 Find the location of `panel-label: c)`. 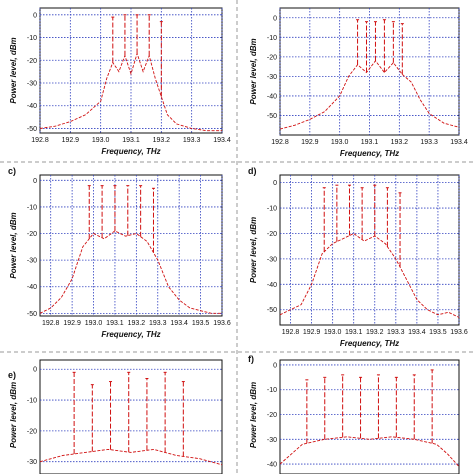

panel-label: c) is located at coordinates (12, 171).